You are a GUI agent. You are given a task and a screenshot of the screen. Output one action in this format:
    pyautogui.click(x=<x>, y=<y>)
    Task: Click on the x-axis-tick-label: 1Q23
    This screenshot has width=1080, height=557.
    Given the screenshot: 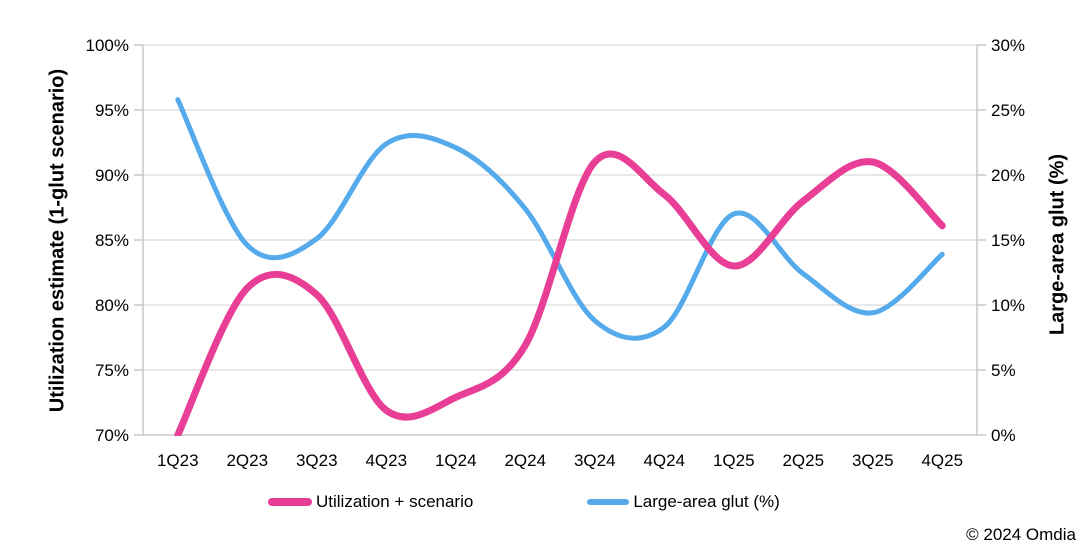 What is the action you would take?
    pyautogui.click(x=178, y=460)
    